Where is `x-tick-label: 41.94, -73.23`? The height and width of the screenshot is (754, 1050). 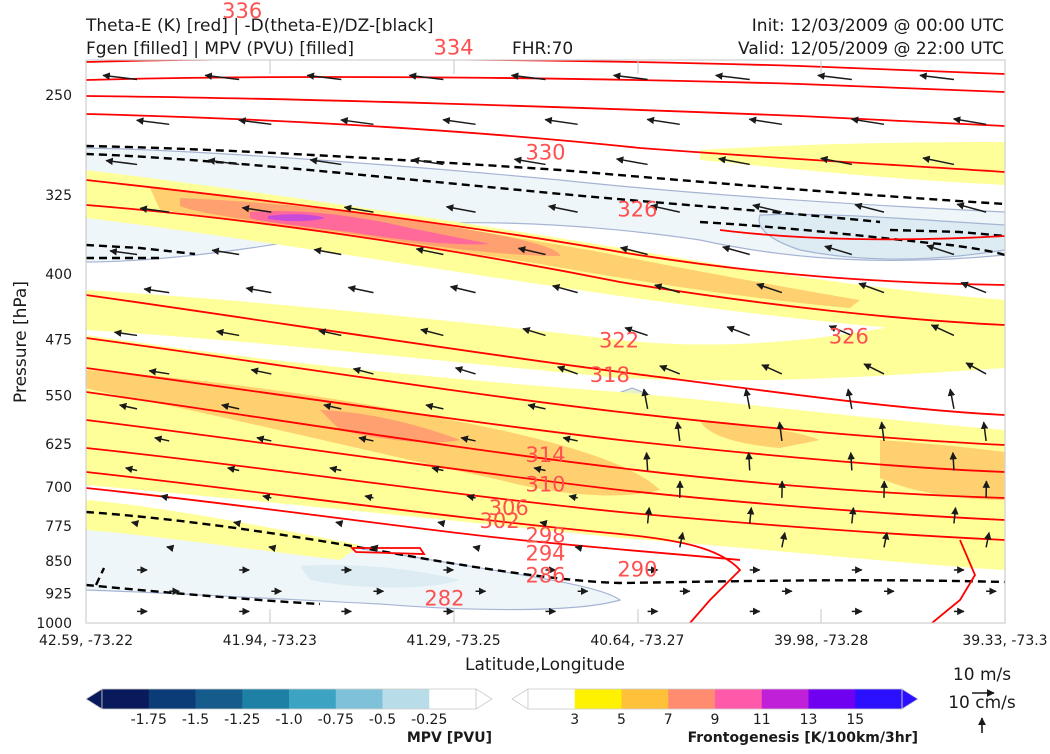 x-tick-label: 41.94, -73.23 is located at coordinates (270, 641).